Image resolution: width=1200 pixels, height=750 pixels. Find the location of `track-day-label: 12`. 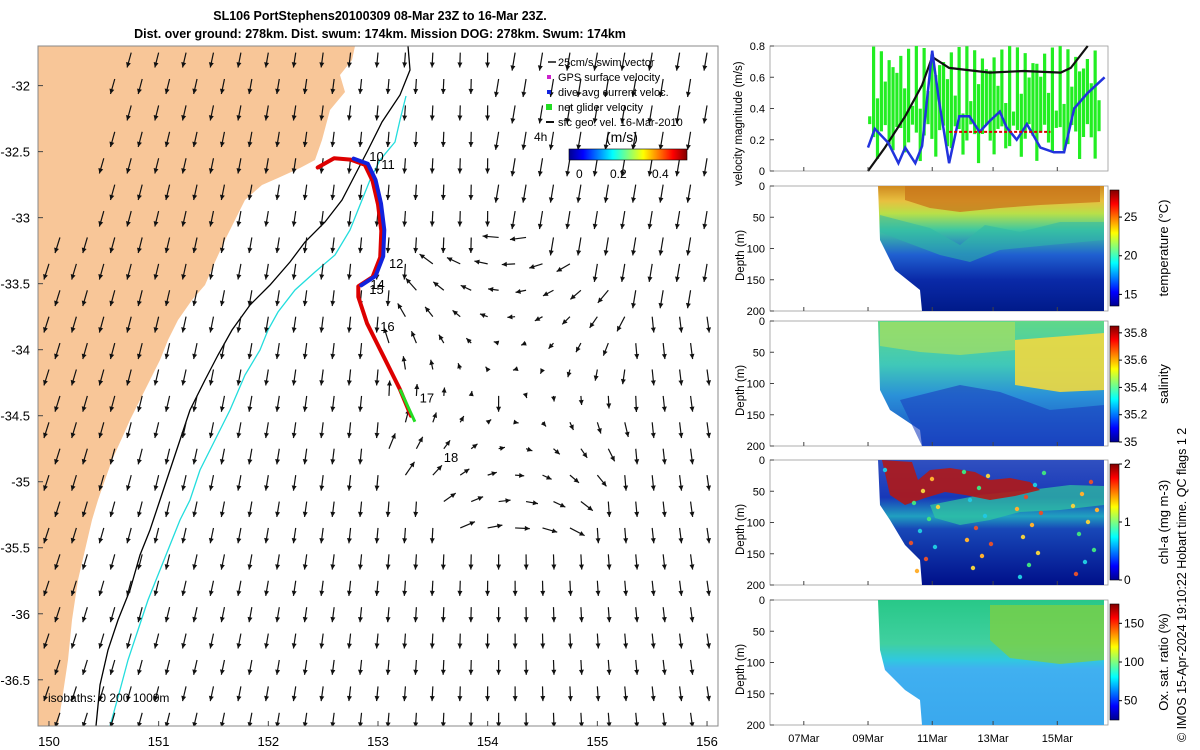

track-day-label: 12 is located at coordinates (396, 263).